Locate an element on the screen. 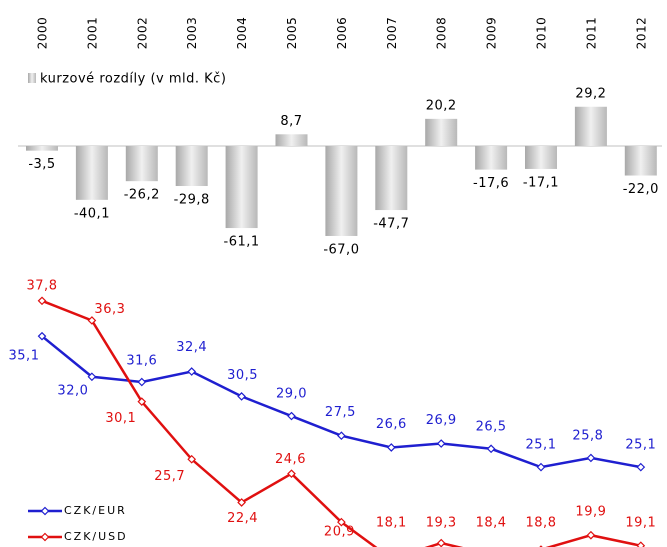 This screenshot has width=667, height=547. data-label: 29,0 is located at coordinates (291, 394).